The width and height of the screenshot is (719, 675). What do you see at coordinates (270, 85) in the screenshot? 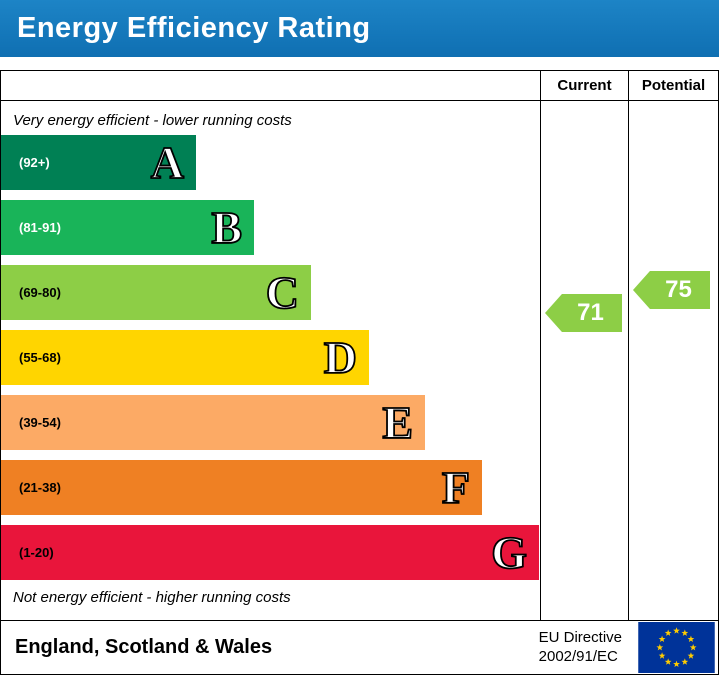
I see `column-header-spacer` at bounding box center [270, 85].